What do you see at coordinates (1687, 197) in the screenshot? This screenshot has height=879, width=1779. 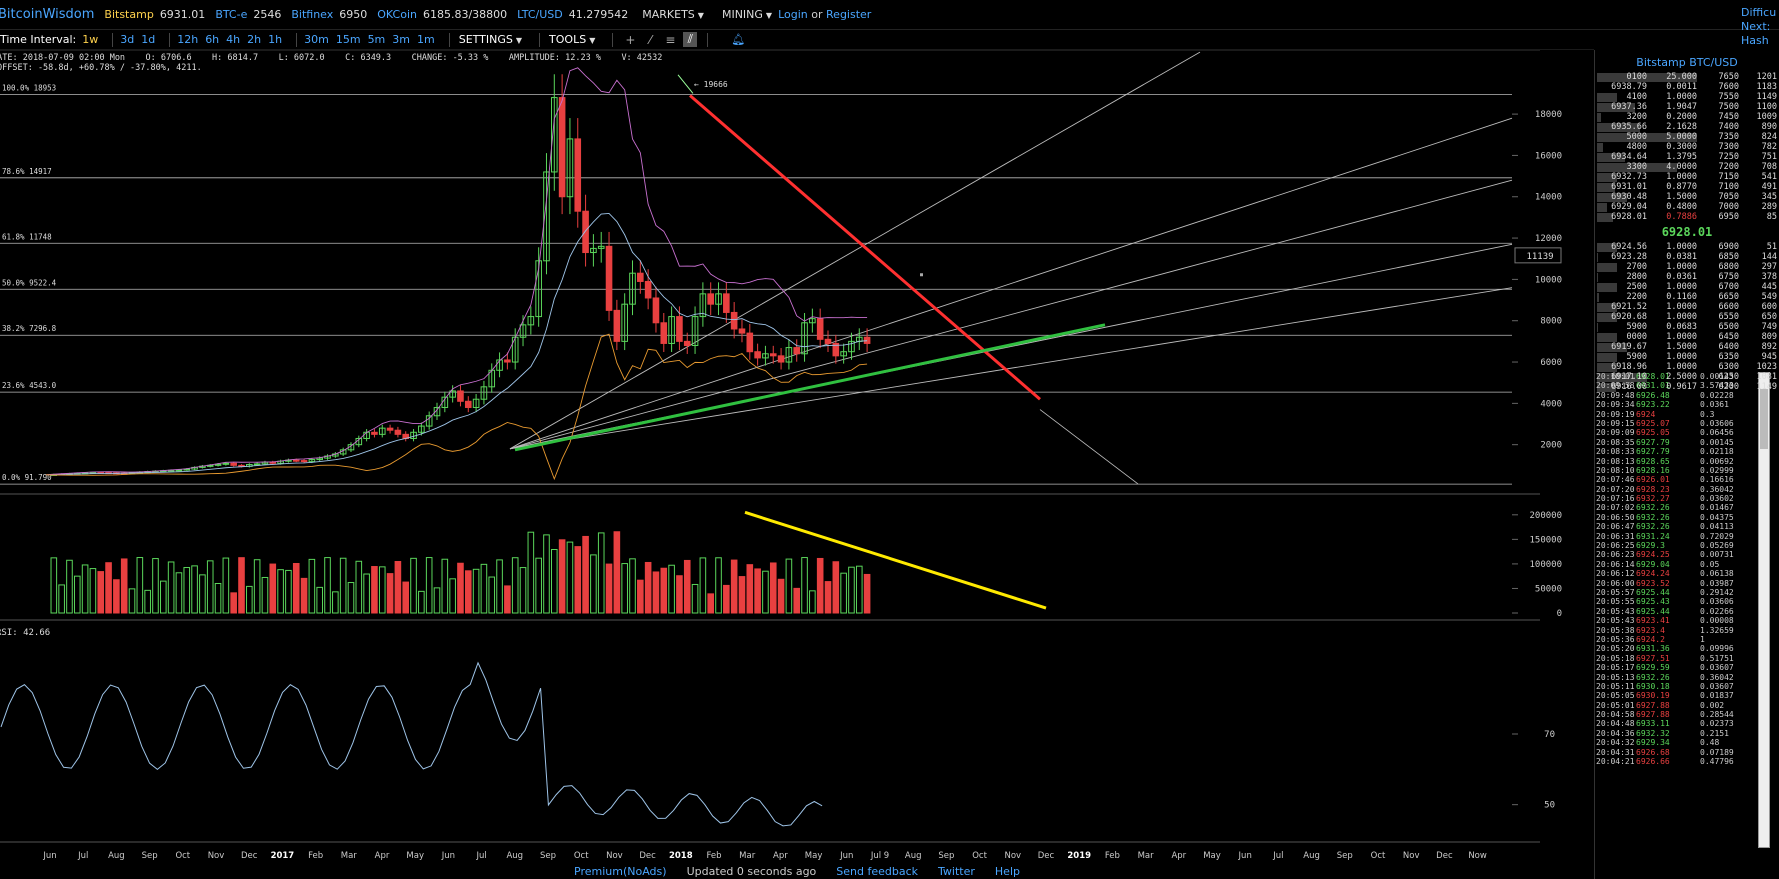 I see `ask-row: 6930.48 1.5000 7050 345` at bounding box center [1687, 197].